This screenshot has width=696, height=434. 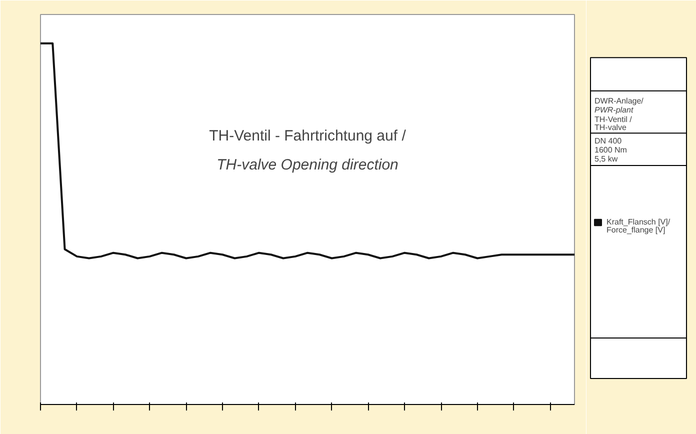 I want to click on text: DWR-Anlage/, so click(x=619, y=101).